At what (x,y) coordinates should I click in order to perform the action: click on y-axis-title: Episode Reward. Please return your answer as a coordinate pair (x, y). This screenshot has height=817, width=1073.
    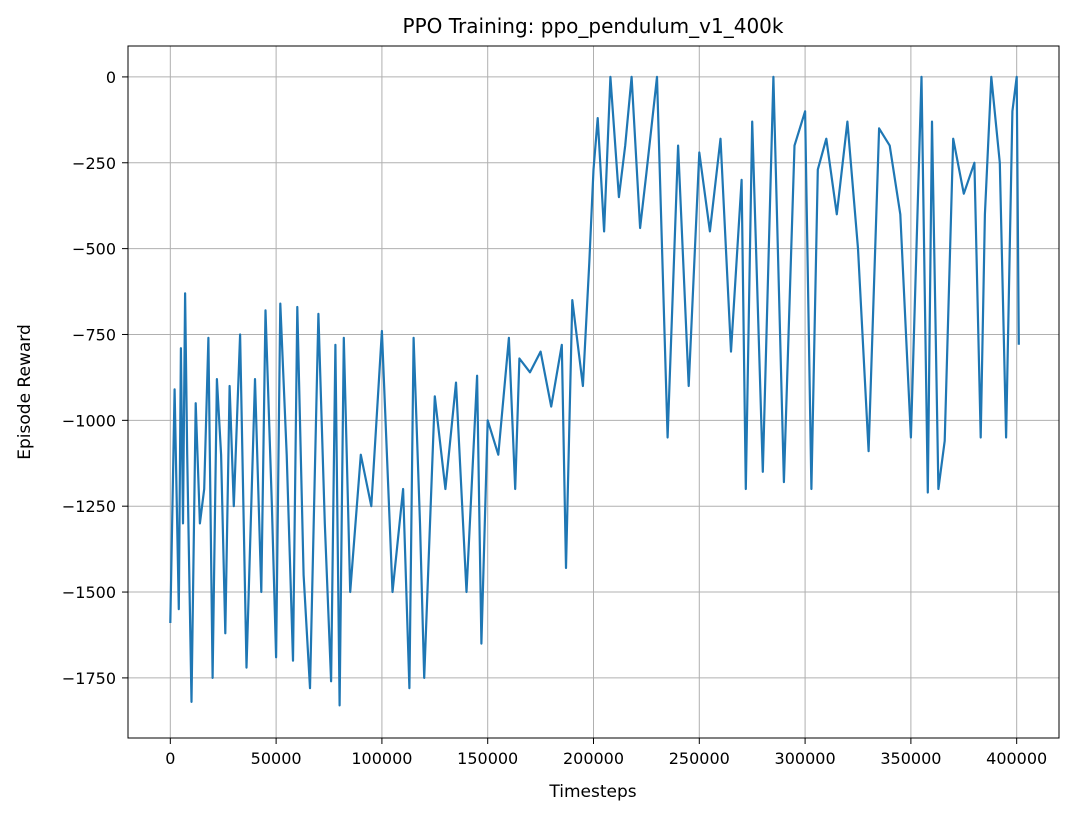
    Looking at the image, I should click on (25, 391).